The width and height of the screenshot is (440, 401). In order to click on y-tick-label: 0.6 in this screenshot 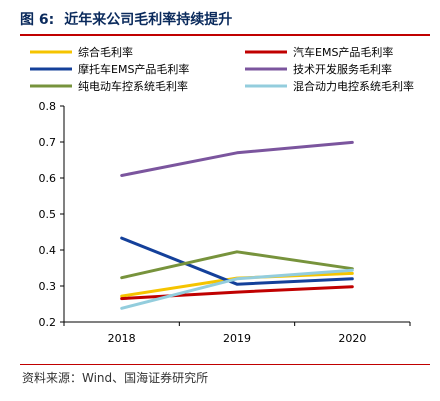, I will do `click(48, 178)`.